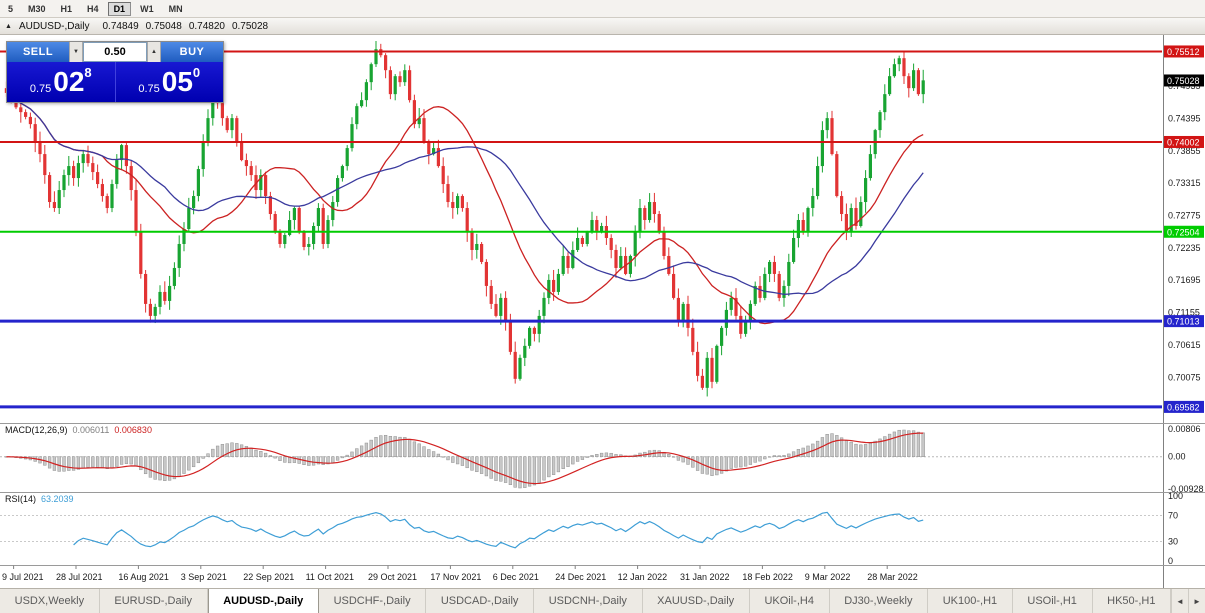 The width and height of the screenshot is (1205, 613). Describe the element at coordinates (50, 601) in the screenshot. I see `tab-usdx-weekly: USDX,Weekly` at that location.